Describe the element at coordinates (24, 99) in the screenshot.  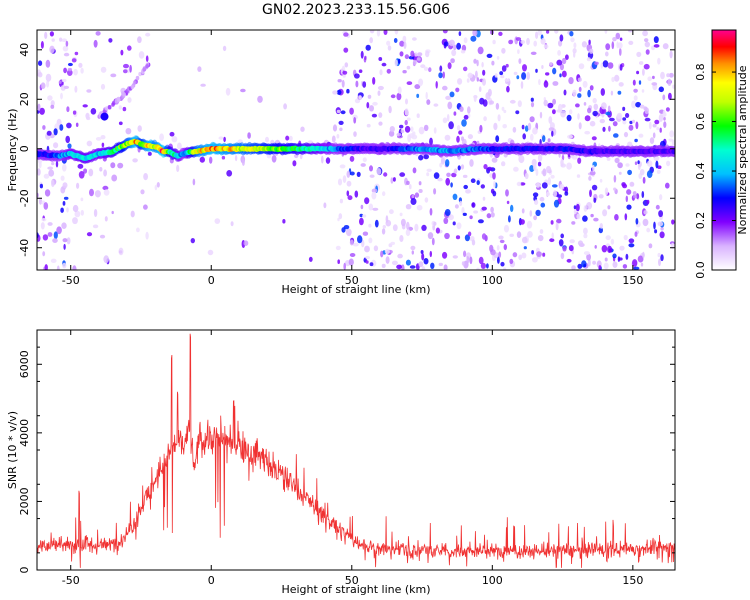
I see `spectrogram-y-tick-label: 20` at that location.